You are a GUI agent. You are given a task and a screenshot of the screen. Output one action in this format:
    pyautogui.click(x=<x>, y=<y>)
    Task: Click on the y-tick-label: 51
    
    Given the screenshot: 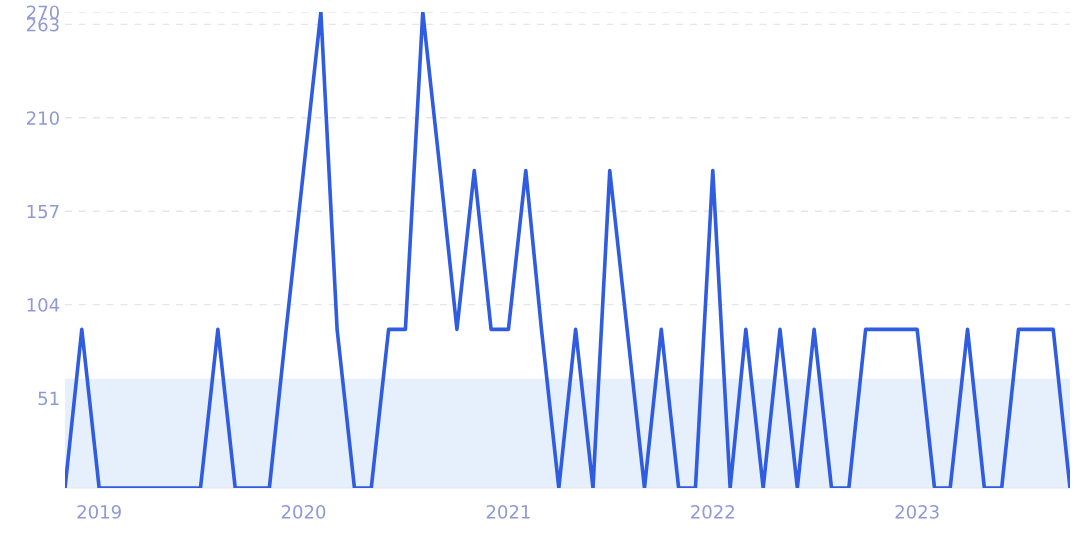 What is the action you would take?
    pyautogui.click(x=48, y=398)
    